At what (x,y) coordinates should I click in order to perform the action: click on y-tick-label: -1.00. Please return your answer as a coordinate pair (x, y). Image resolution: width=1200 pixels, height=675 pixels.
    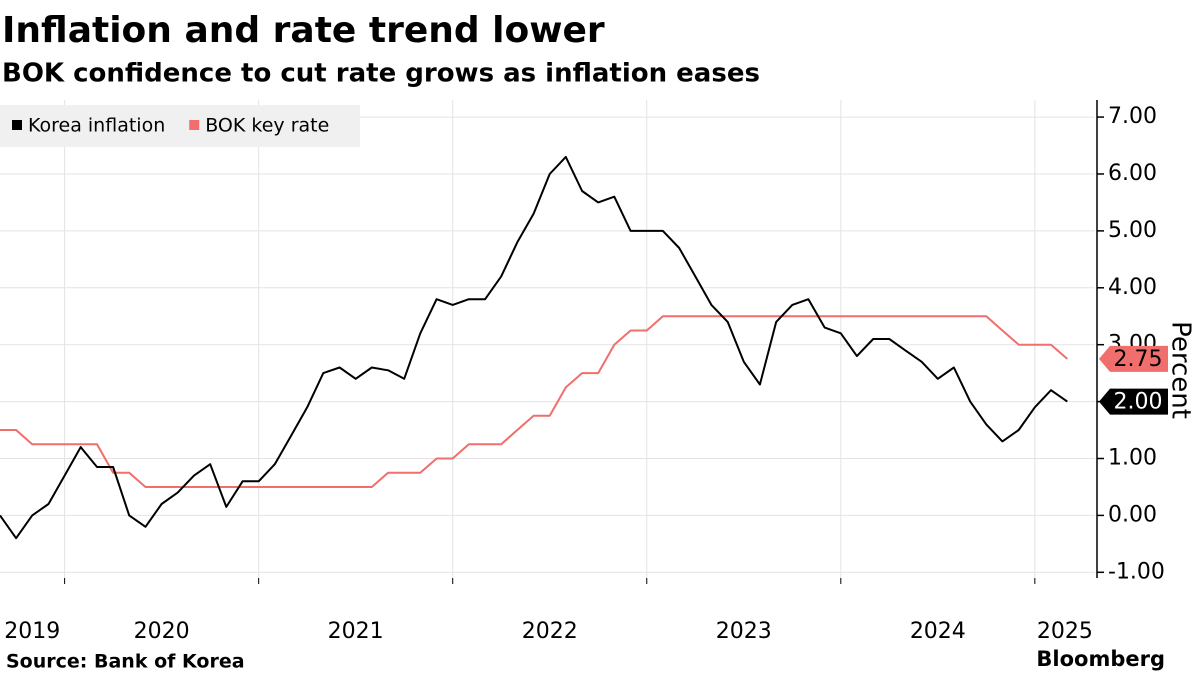
    Looking at the image, I should click on (1136, 571).